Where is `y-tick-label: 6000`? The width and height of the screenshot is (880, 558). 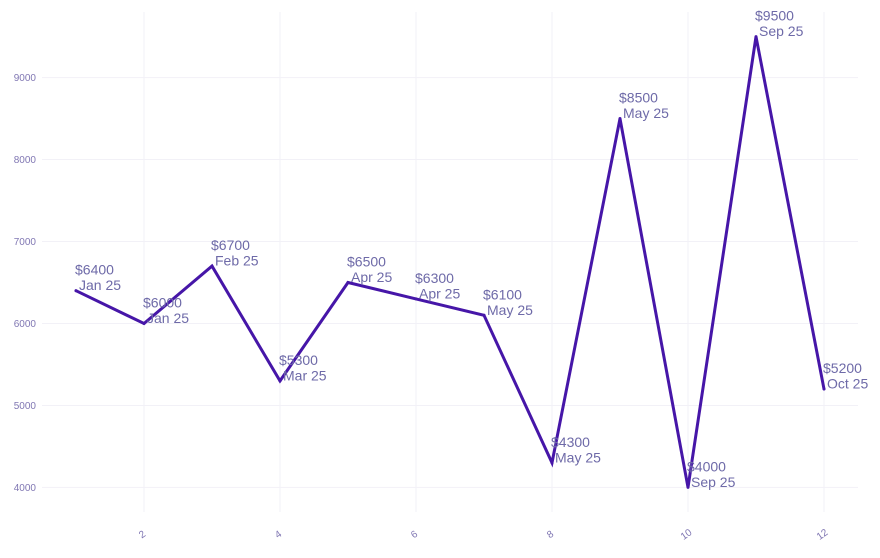 y-tick-label: 6000 is located at coordinates (25, 324).